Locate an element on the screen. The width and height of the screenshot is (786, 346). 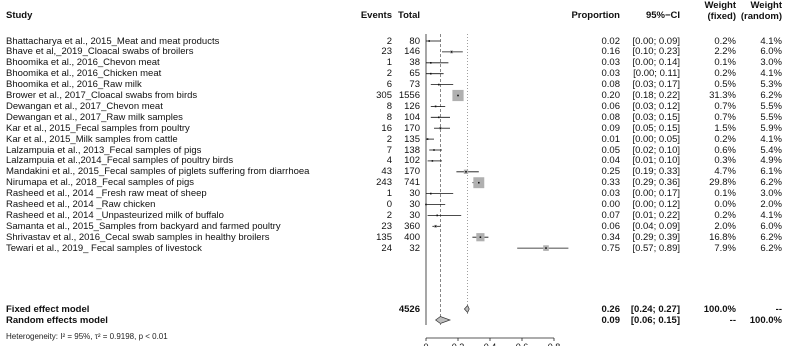
study-label: Bhoomika et al., 2016_Chicken meat is located at coordinates (84, 74).